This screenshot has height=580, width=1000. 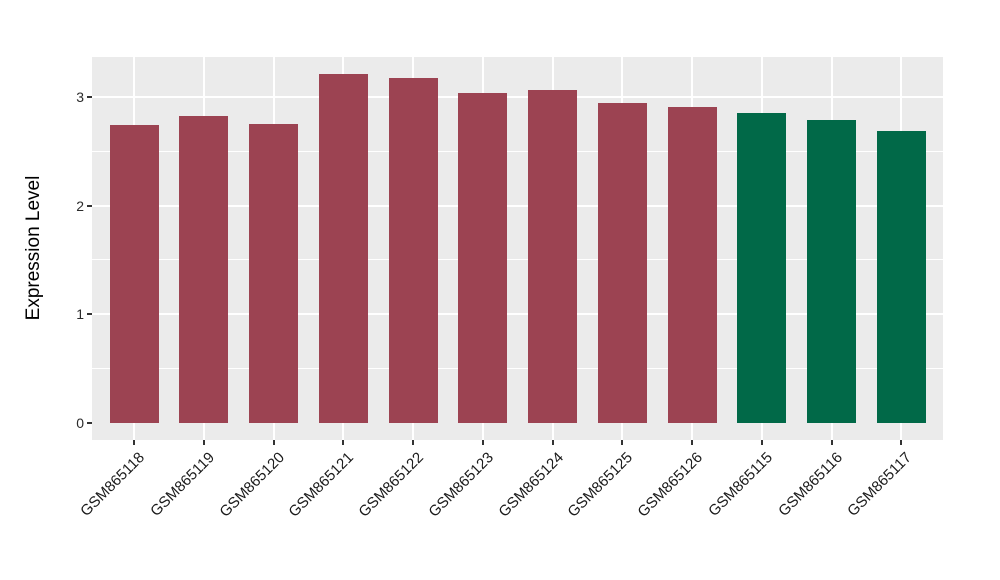 I want to click on bar-GSM865119, so click(x=204, y=269).